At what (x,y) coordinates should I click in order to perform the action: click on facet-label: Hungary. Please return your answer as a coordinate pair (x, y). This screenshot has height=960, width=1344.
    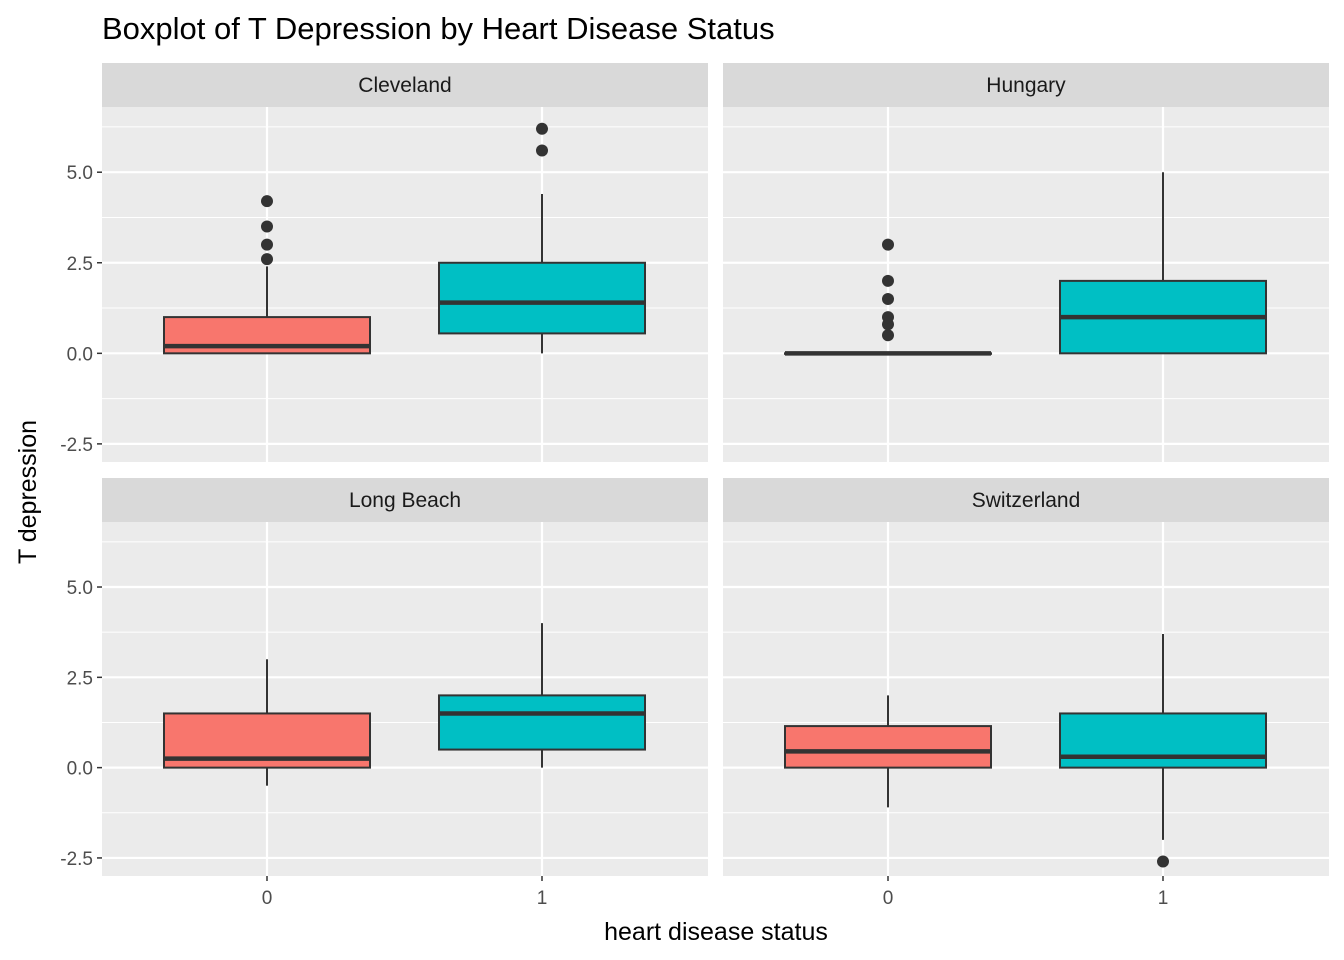
    Looking at the image, I should click on (1026, 85).